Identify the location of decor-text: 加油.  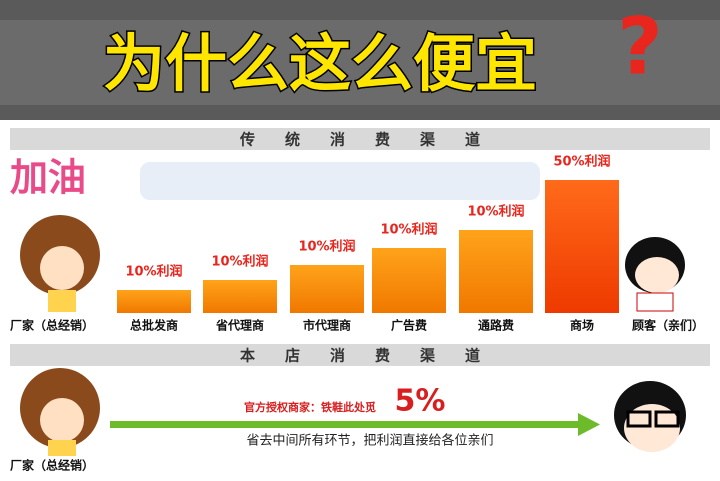
(48, 178).